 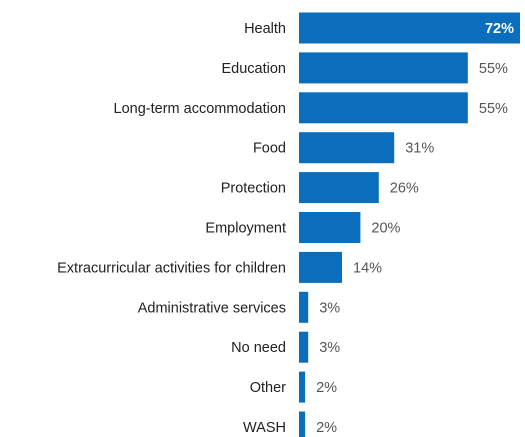 I want to click on category-label: Protection, so click(x=253, y=189).